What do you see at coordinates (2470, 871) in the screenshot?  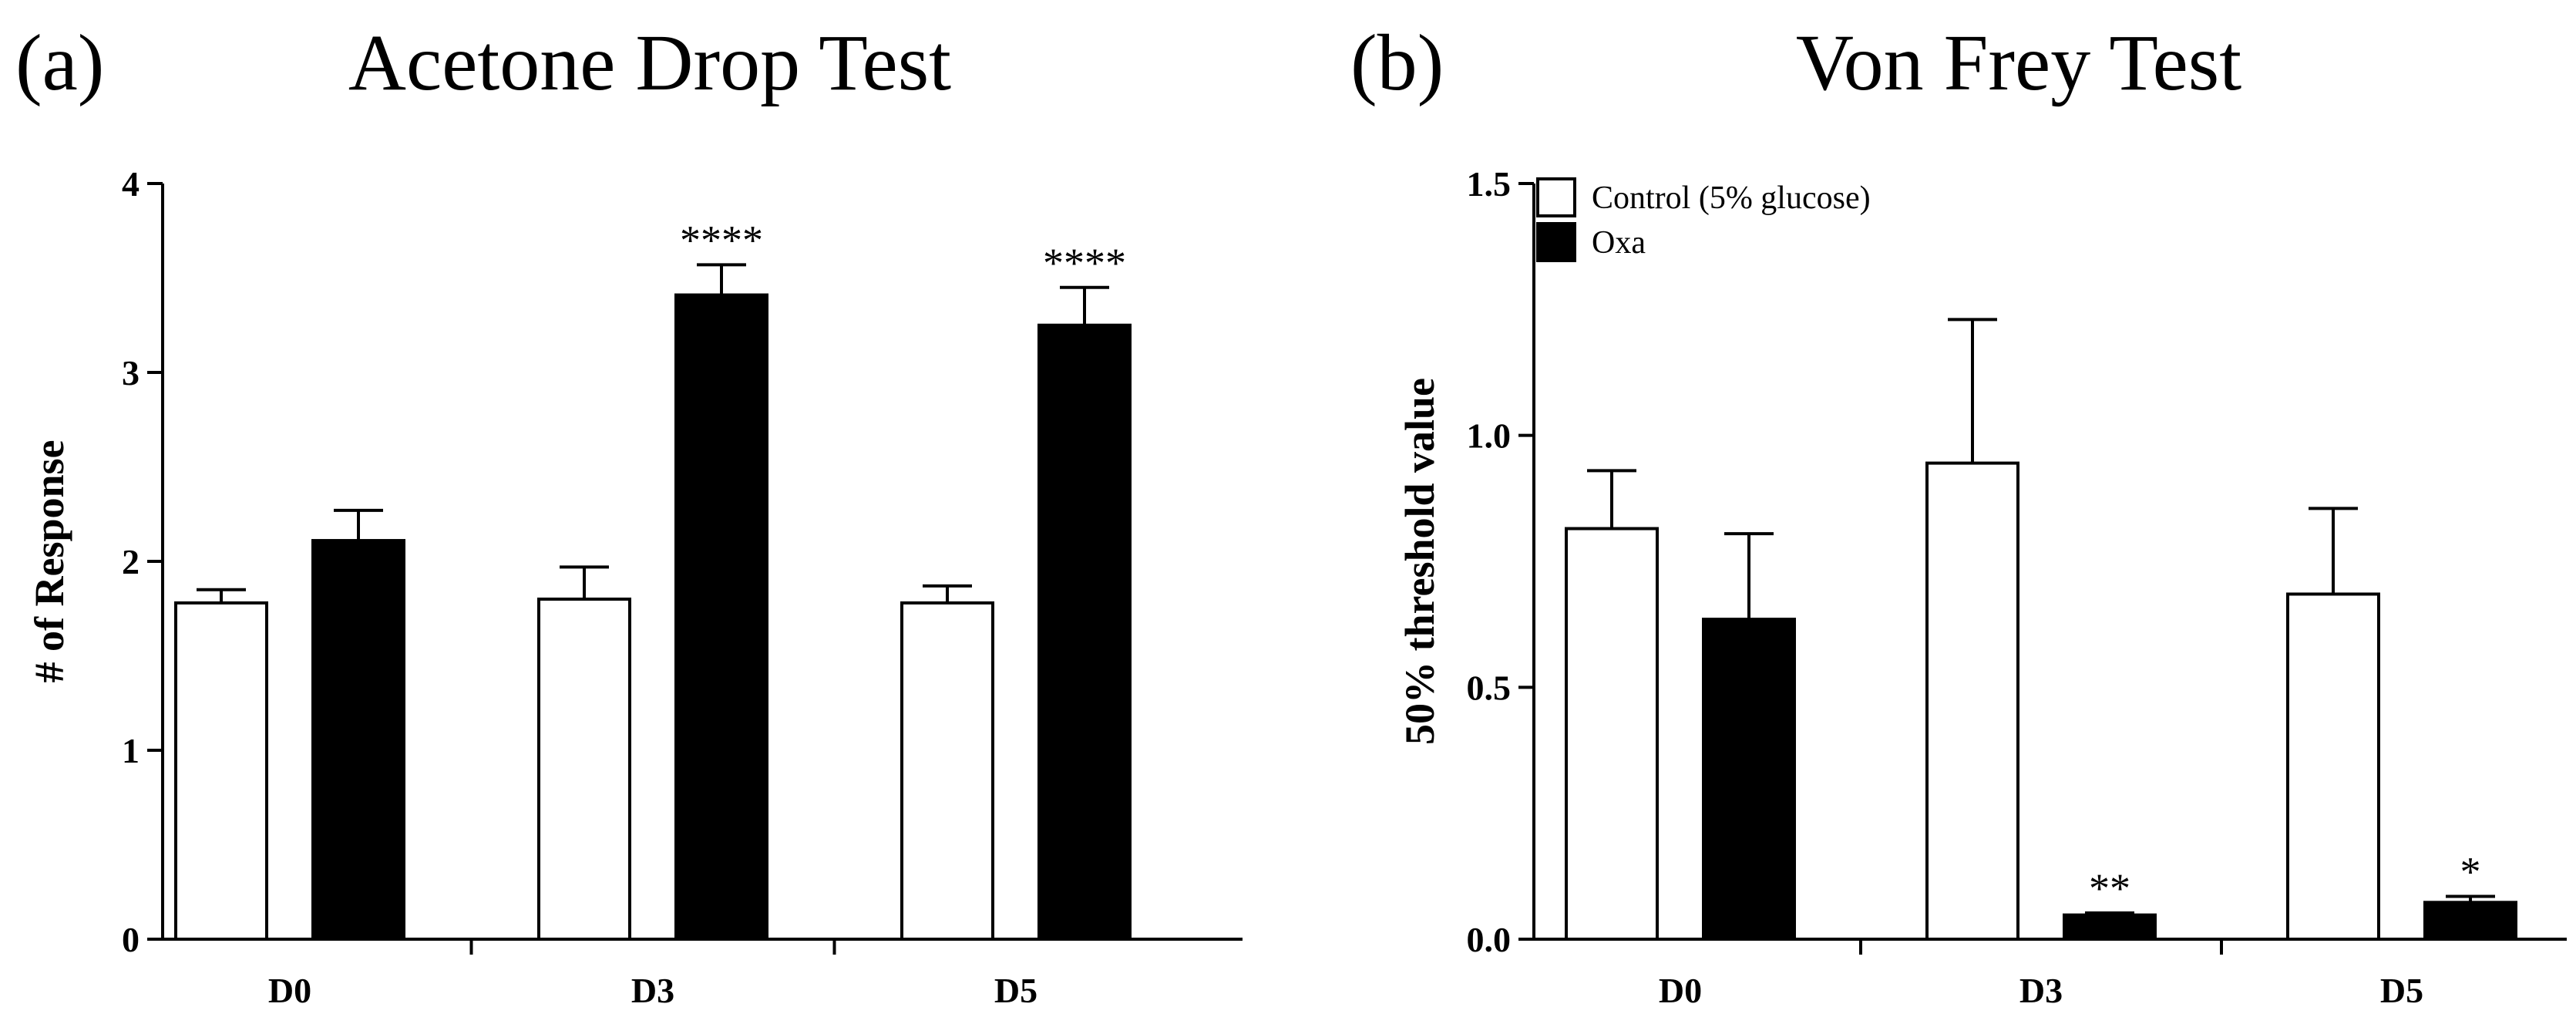 I see `significance-marker: *` at bounding box center [2470, 871].